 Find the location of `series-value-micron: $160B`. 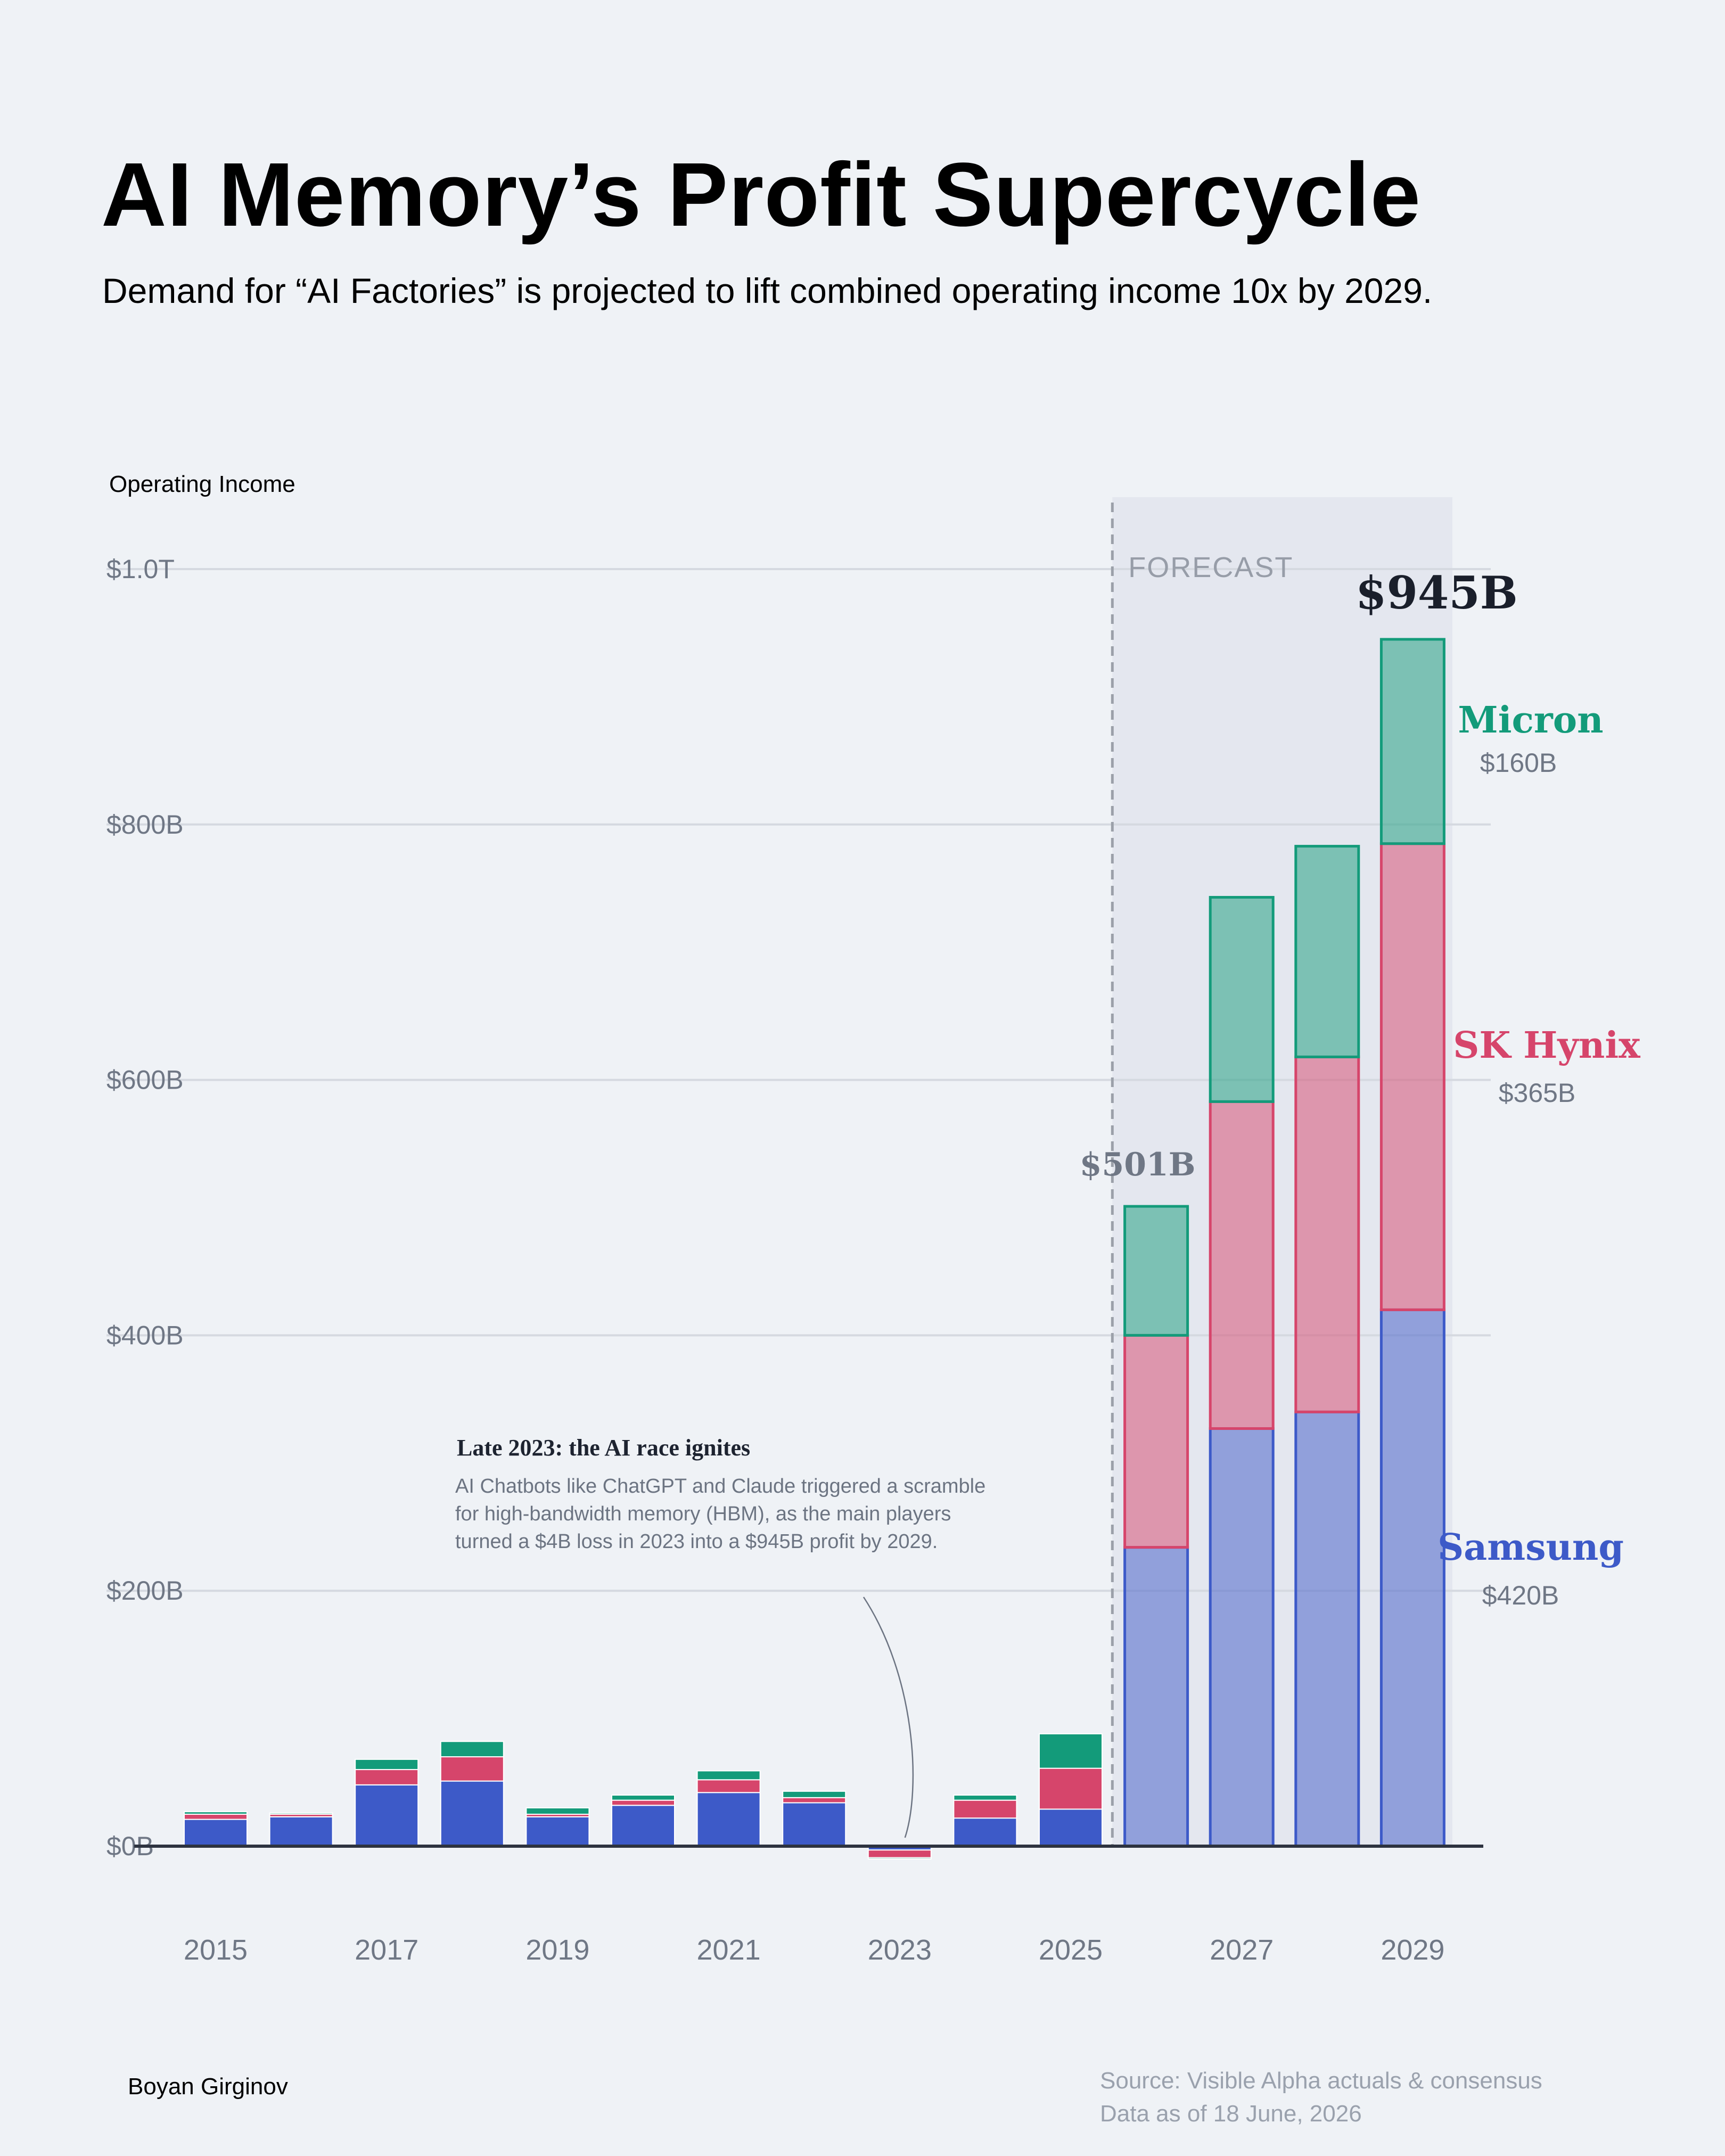

series-value-micron: $160B is located at coordinates (1518, 763).